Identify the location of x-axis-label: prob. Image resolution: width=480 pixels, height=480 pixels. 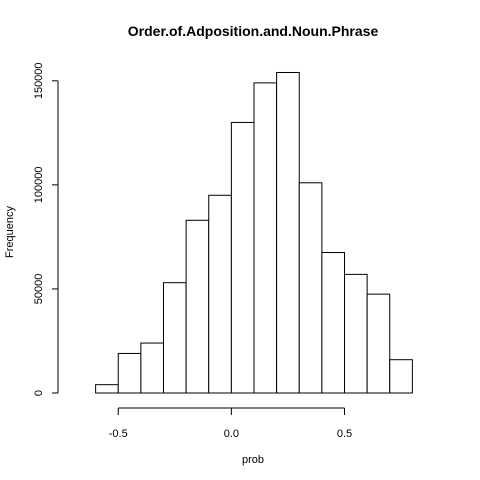
(253, 460).